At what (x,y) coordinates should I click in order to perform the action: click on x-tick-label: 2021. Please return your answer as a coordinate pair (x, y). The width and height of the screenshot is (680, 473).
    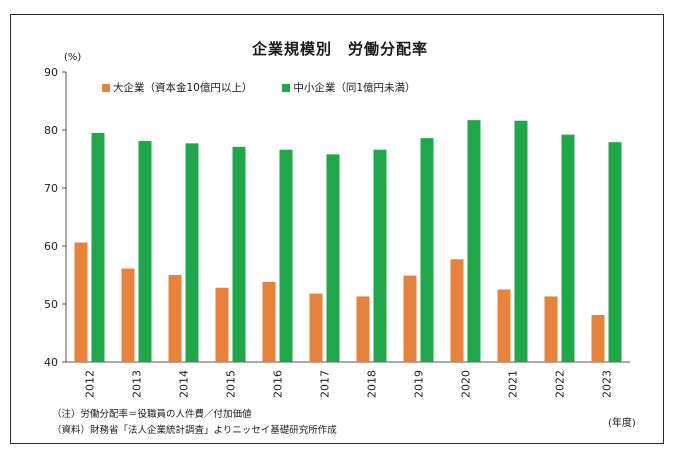
    Looking at the image, I should click on (513, 384).